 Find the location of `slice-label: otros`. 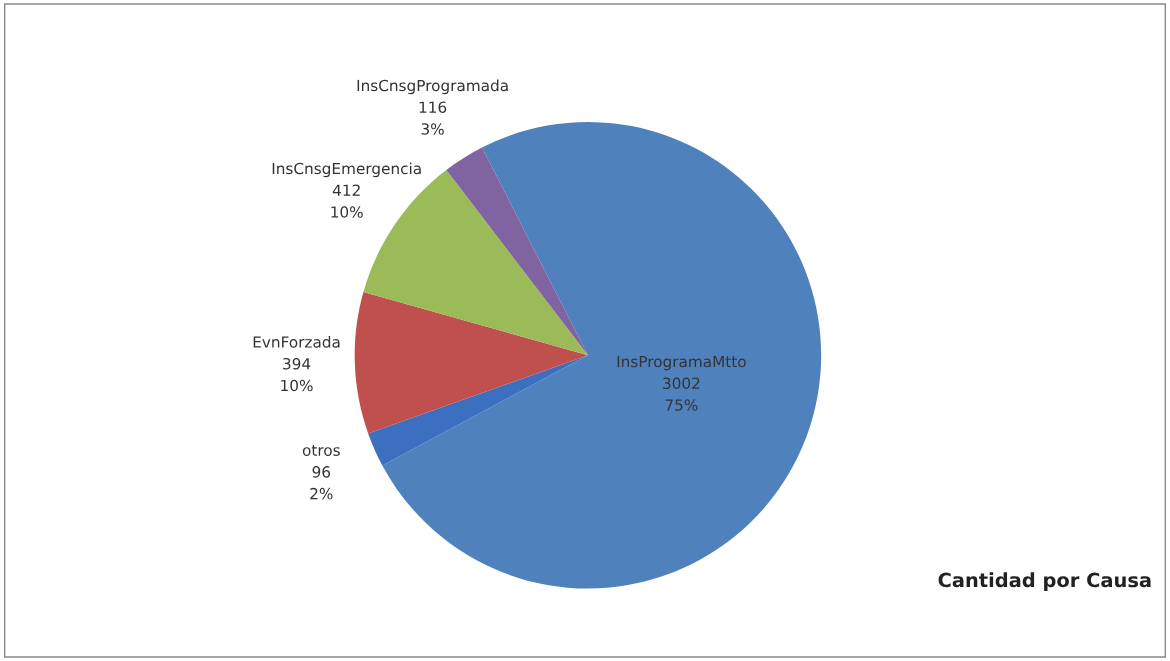

slice-label: otros is located at coordinates (321, 450).